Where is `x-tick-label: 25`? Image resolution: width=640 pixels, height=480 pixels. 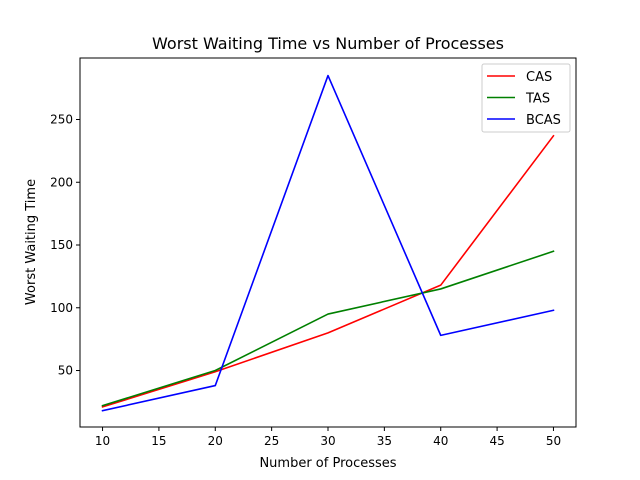 x-tick-label: 25 is located at coordinates (271, 441).